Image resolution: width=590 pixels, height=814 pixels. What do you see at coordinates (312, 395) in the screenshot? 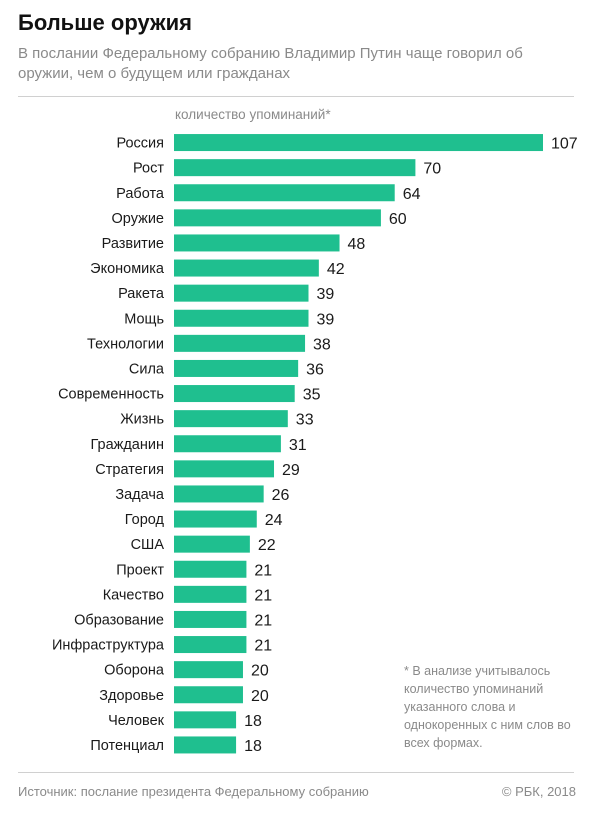
I see `value-label: 35` at bounding box center [312, 395].